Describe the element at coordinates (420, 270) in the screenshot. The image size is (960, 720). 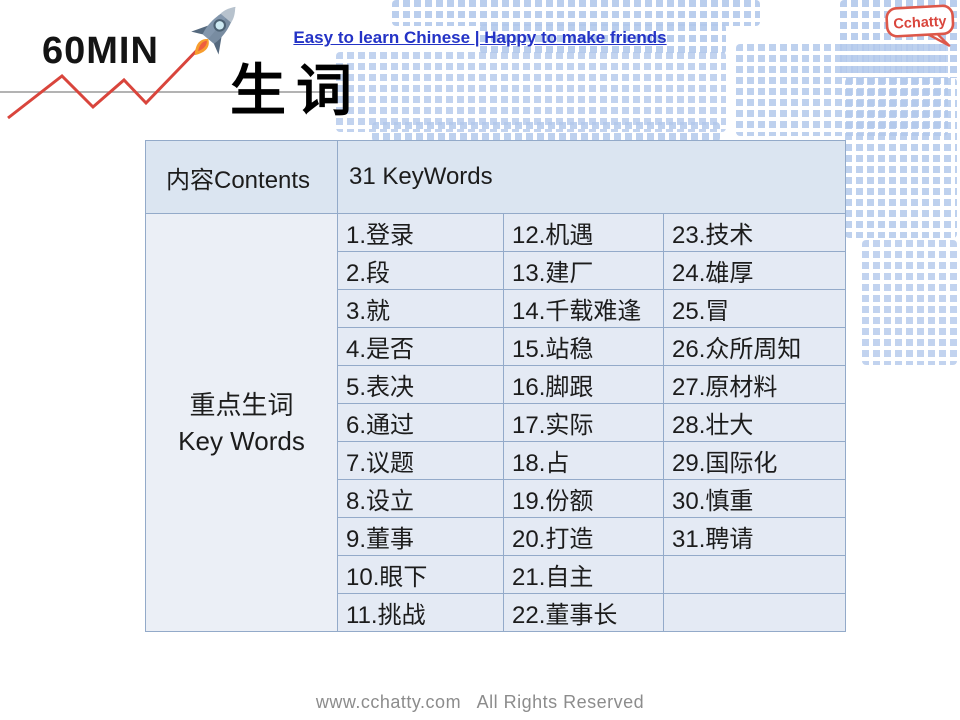
I see `word-cell: 2.段` at that location.